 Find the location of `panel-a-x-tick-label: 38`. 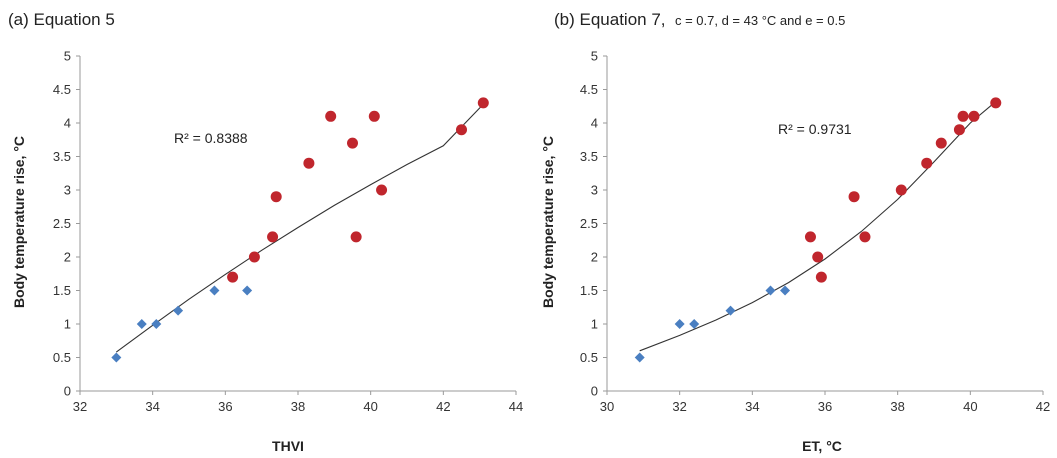

panel-a-x-tick-label: 38 is located at coordinates (298, 406).